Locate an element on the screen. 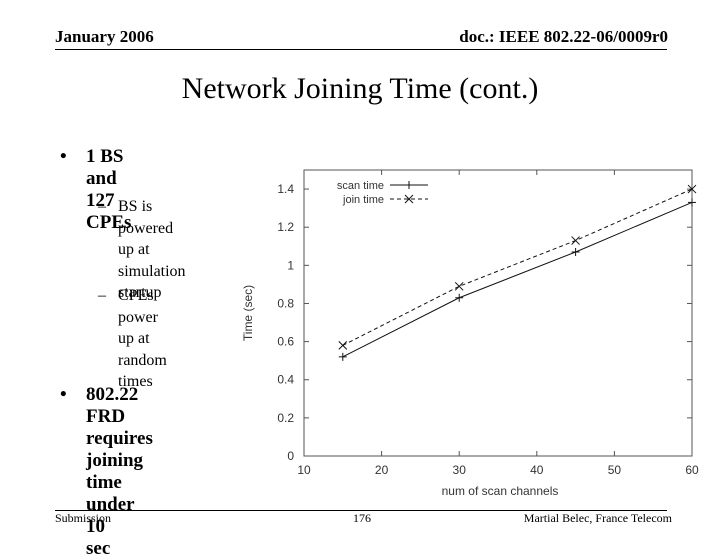 This screenshot has width=720, height=560. bullet-1-text: 1 BS and 127 CPEs is located at coordinates (109, 189).